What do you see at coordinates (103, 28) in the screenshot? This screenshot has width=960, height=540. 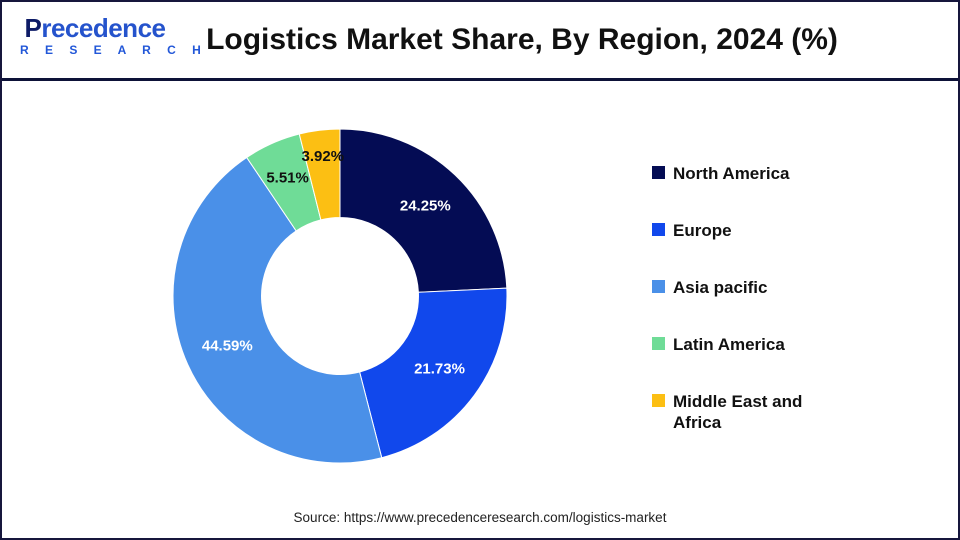 I see `logo-wordmark-rest: recedence` at bounding box center [103, 28].